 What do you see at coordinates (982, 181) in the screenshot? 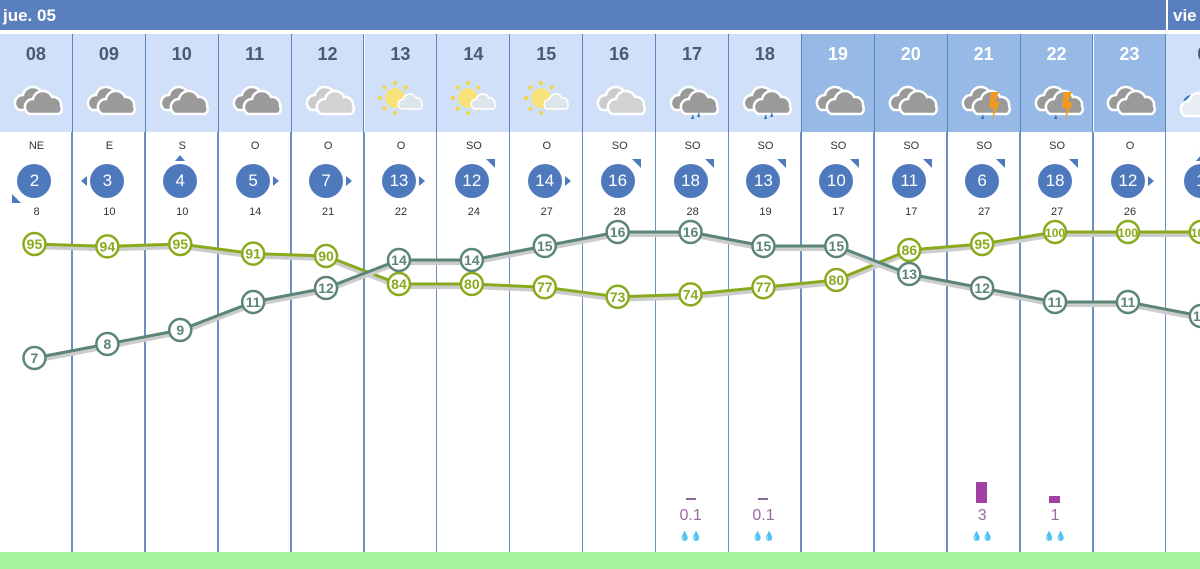
I see `wind-speed-badge: 6` at bounding box center [982, 181].